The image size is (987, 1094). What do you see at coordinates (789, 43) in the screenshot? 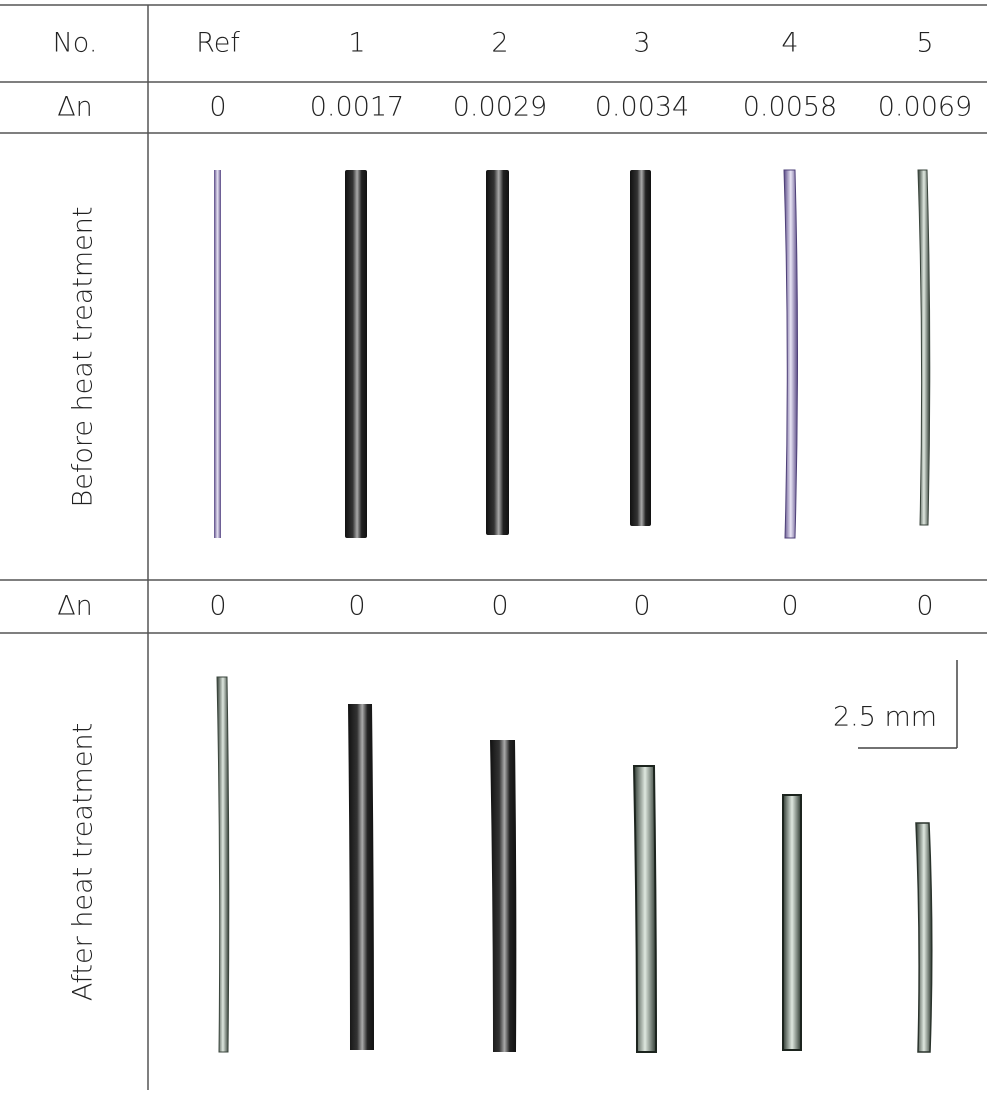
I see `column-header: 4` at bounding box center [789, 43].